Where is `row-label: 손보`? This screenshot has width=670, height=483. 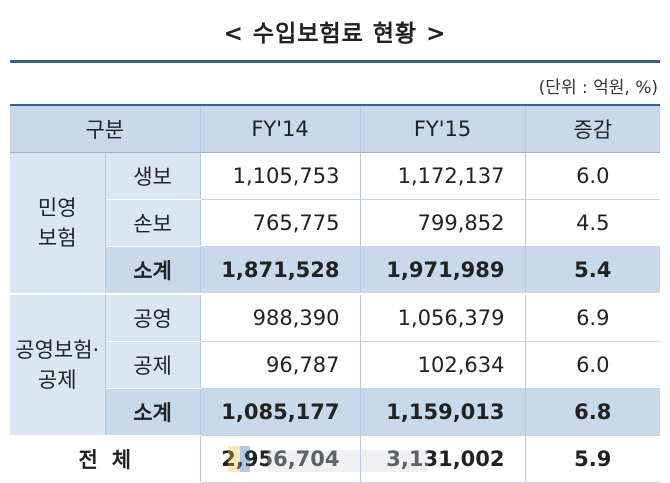
row-label: 손보 is located at coordinates (153, 223).